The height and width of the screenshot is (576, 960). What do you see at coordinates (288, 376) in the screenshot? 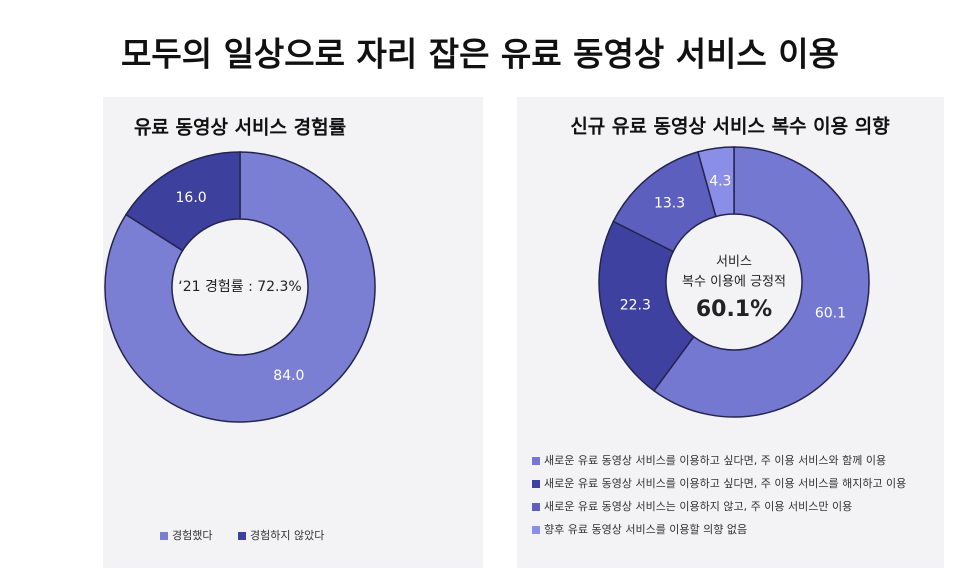
I see `value-label: 84.0` at bounding box center [288, 376].